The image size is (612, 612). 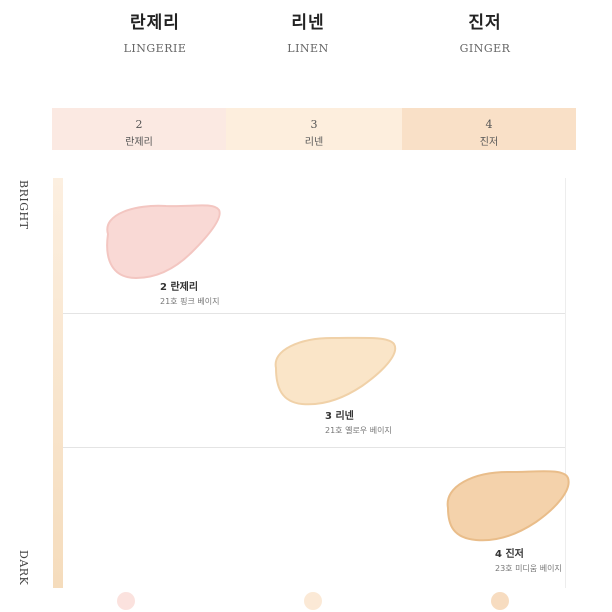 I want to click on shade-header-lingerie: 란제리 LINGERIE, so click(x=155, y=31).